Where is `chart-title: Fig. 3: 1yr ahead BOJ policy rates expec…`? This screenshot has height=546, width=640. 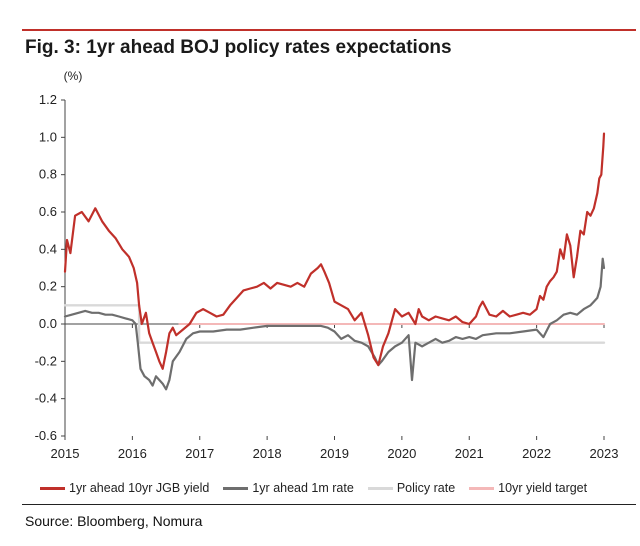 chart-title: Fig. 3: 1yr ahead BOJ policy rates expec… is located at coordinates (238, 47).